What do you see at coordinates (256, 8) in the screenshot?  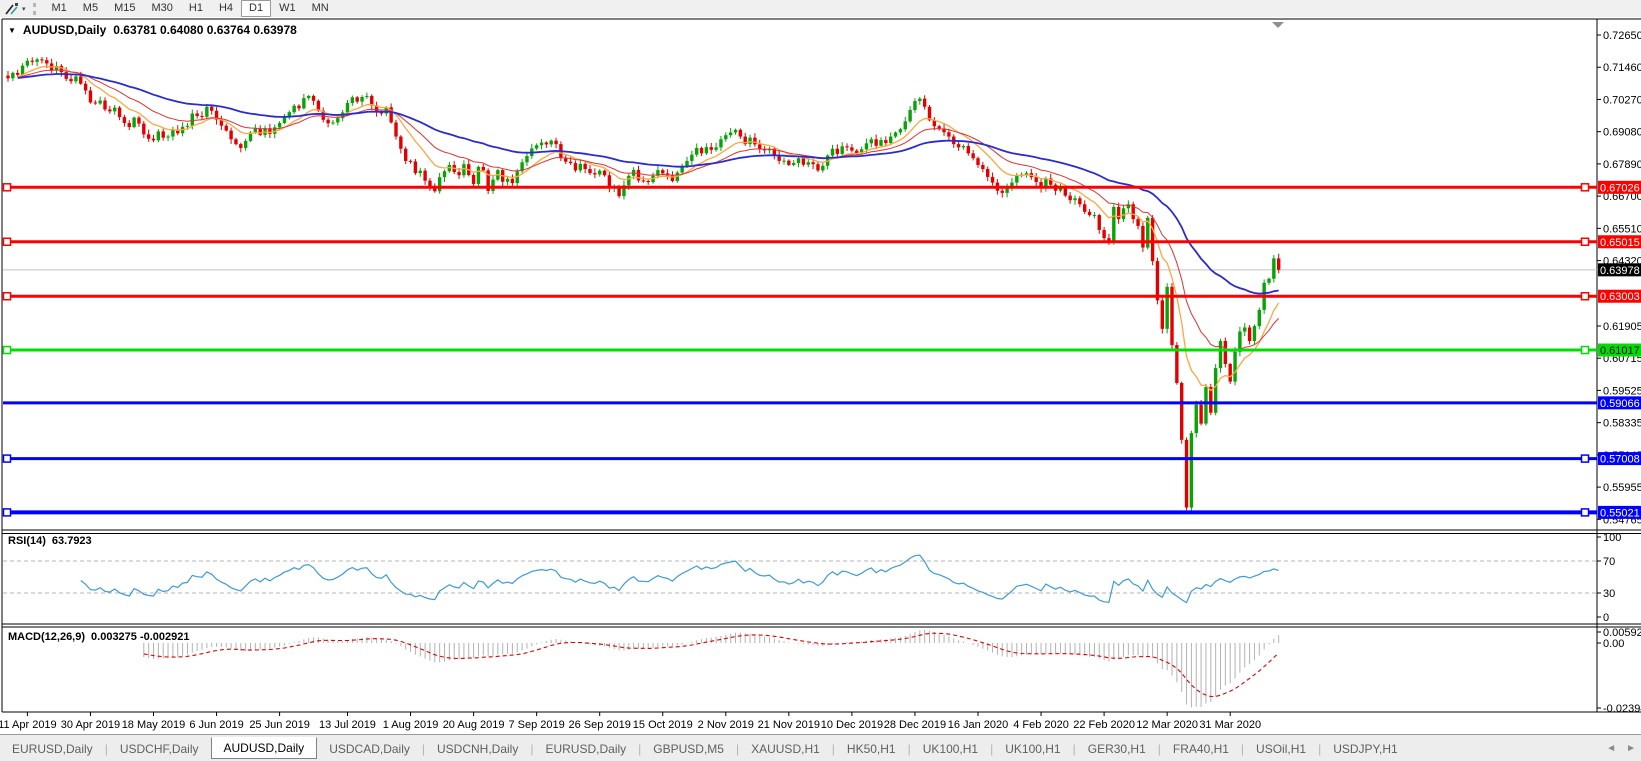 I see `timeframe-button-d1: D1` at bounding box center [256, 8].